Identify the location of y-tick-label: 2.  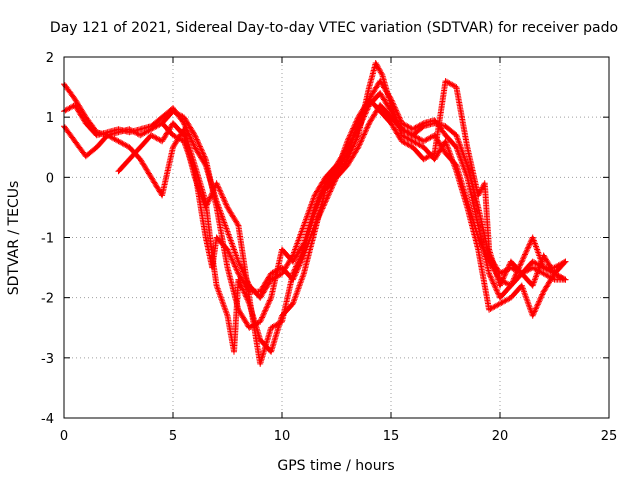
(50, 58).